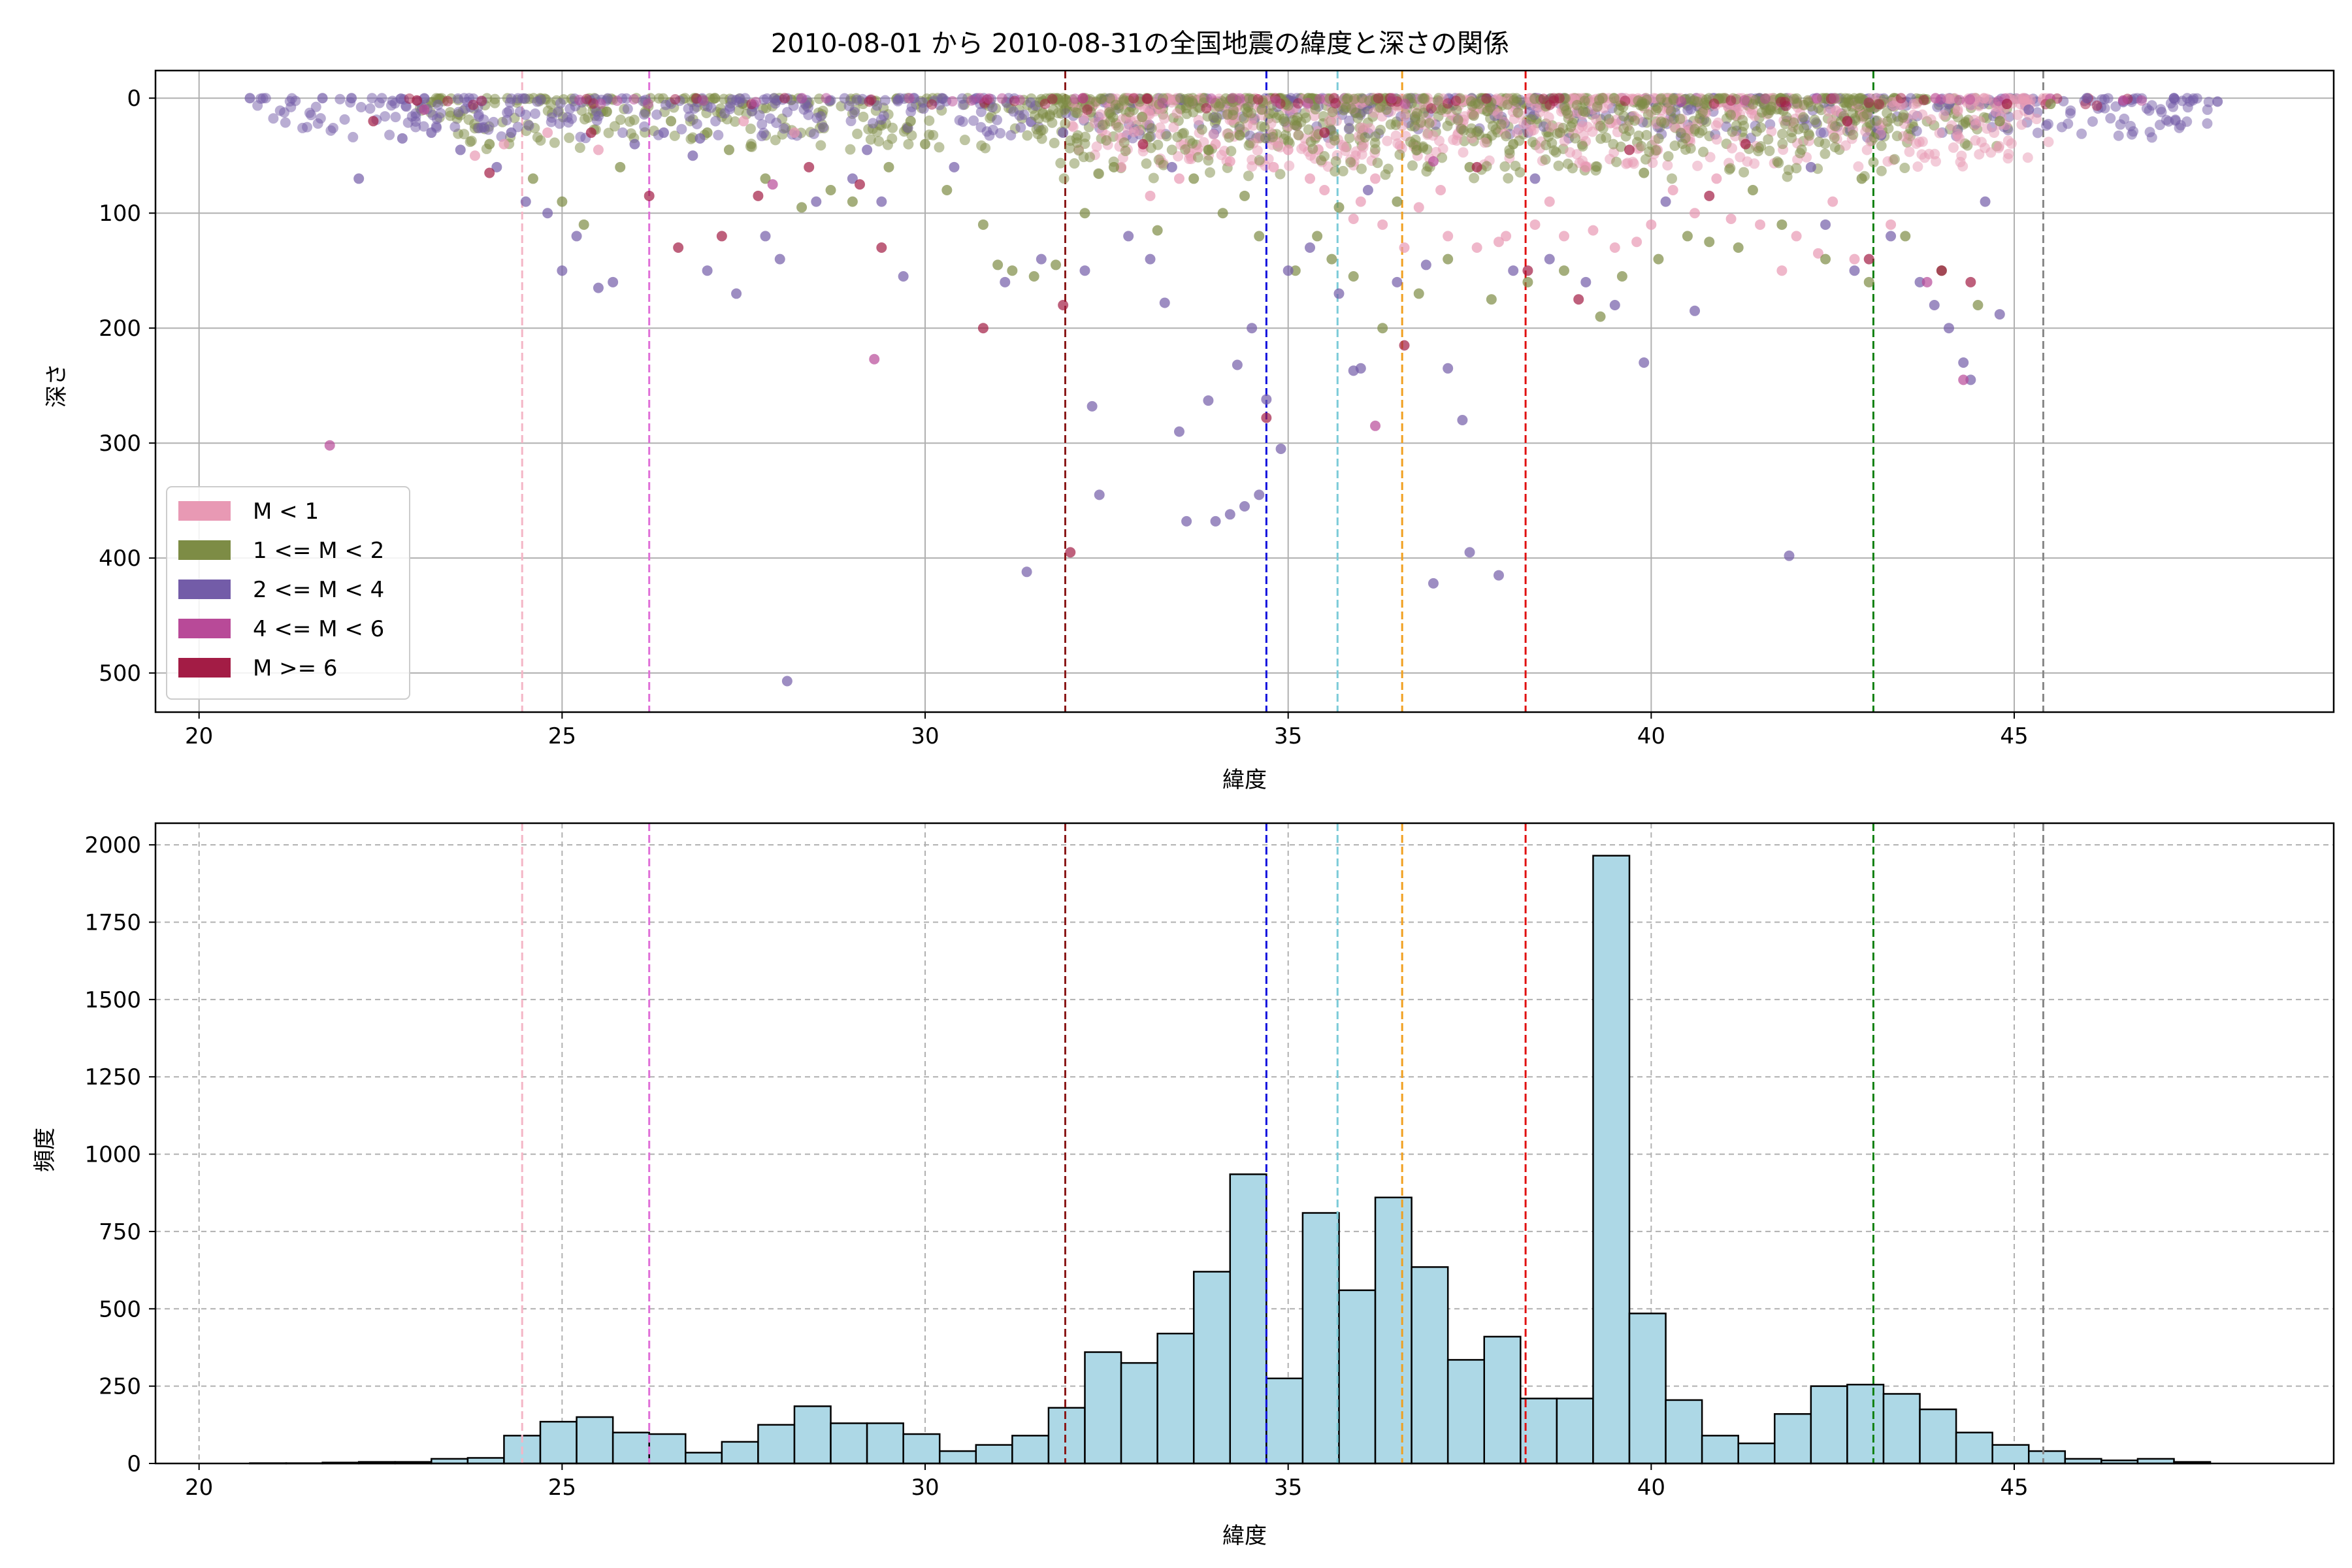  Describe the element at coordinates (318, 590) in the screenshot. I see `legend-label: 2 <= M < 4` at that location.